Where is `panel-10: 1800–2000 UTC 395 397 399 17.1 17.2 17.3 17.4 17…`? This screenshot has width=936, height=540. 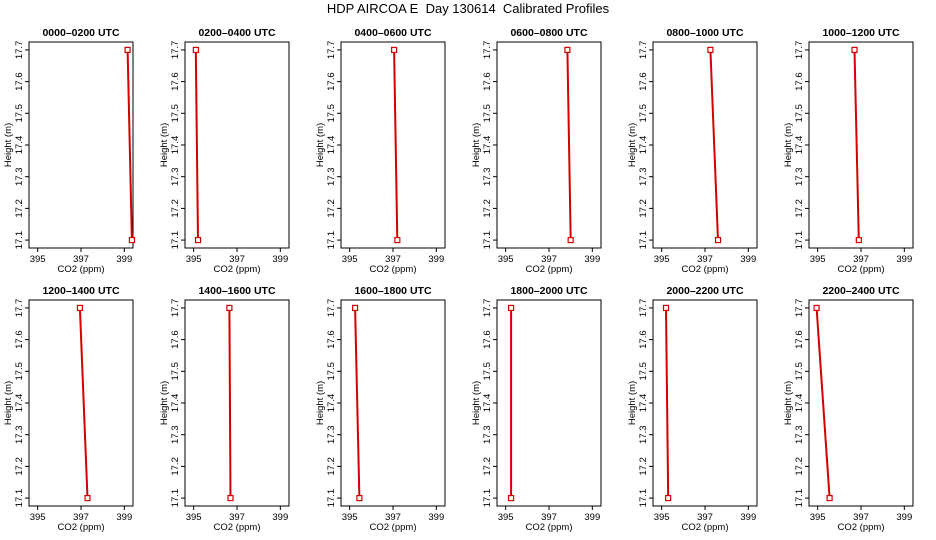 panel-10: 1800–2000 UTC 395 397 399 17.1 17.2 17.3 17.4 17… is located at coordinates (536, 409).